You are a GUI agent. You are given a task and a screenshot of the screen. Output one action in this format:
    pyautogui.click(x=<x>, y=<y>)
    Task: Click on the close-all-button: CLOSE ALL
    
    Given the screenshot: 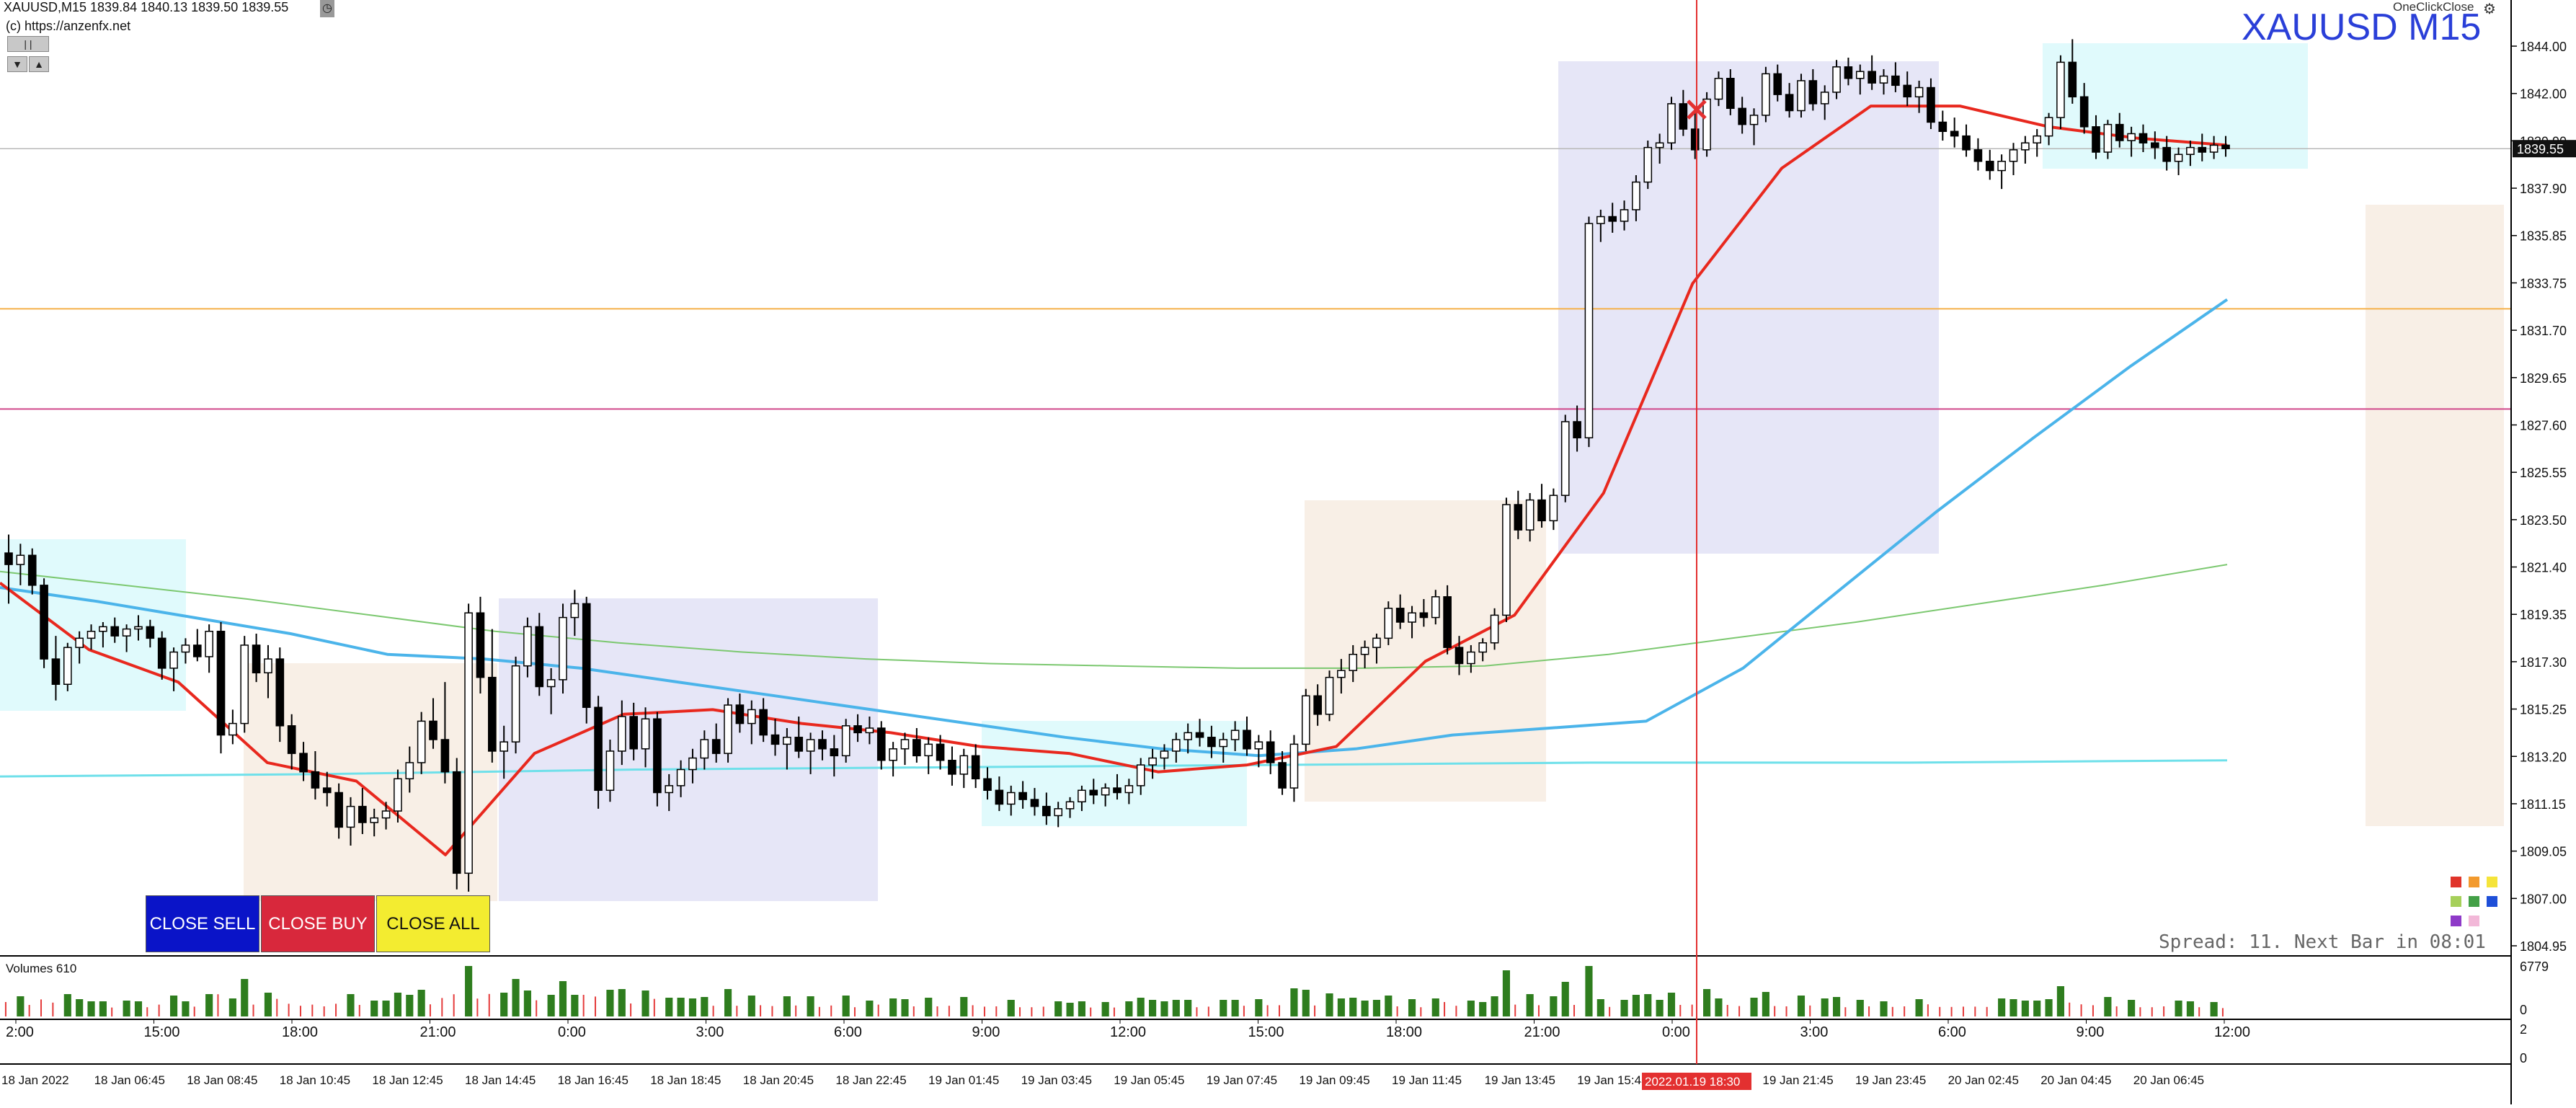 What is the action you would take?
    pyautogui.click(x=433, y=923)
    